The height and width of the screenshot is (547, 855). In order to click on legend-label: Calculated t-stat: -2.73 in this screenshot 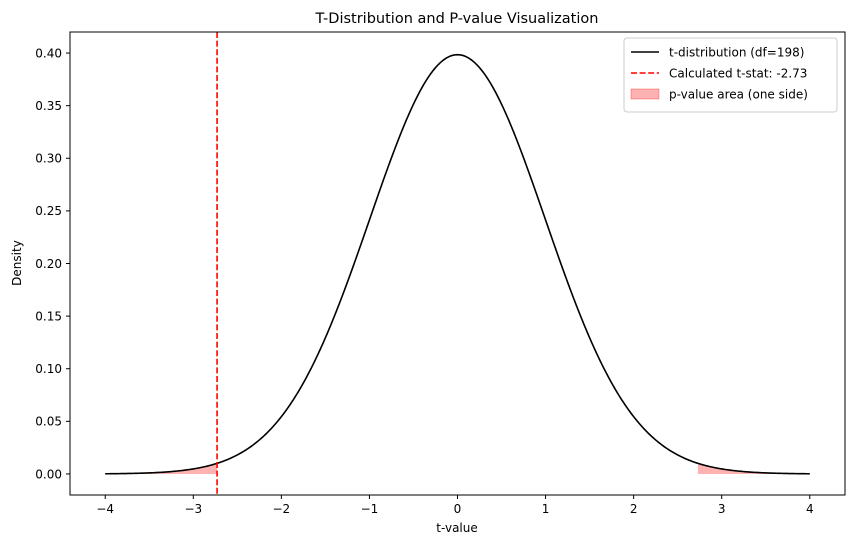, I will do `click(738, 73)`.